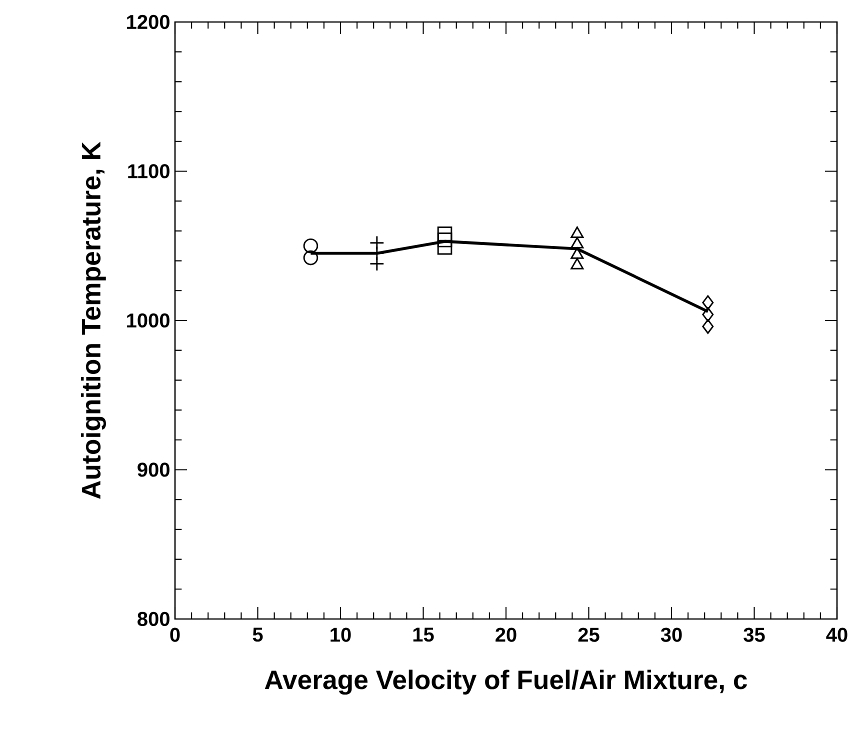  I want to click on y-tick-label: 1100, so click(149, 171).